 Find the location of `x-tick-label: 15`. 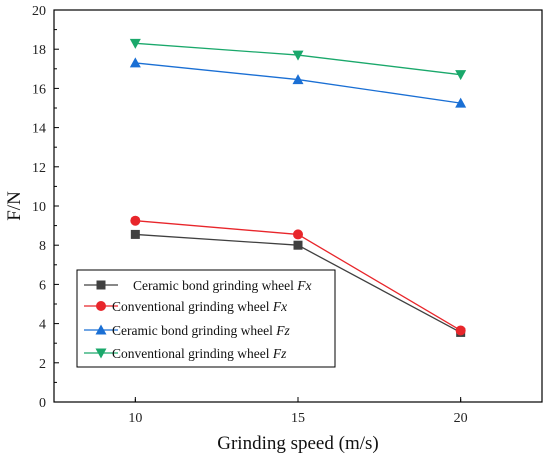

x-tick-label: 15 is located at coordinates (298, 418).